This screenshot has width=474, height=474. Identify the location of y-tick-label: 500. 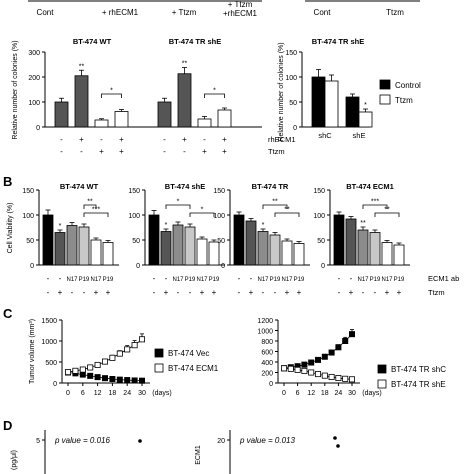
(51, 363).